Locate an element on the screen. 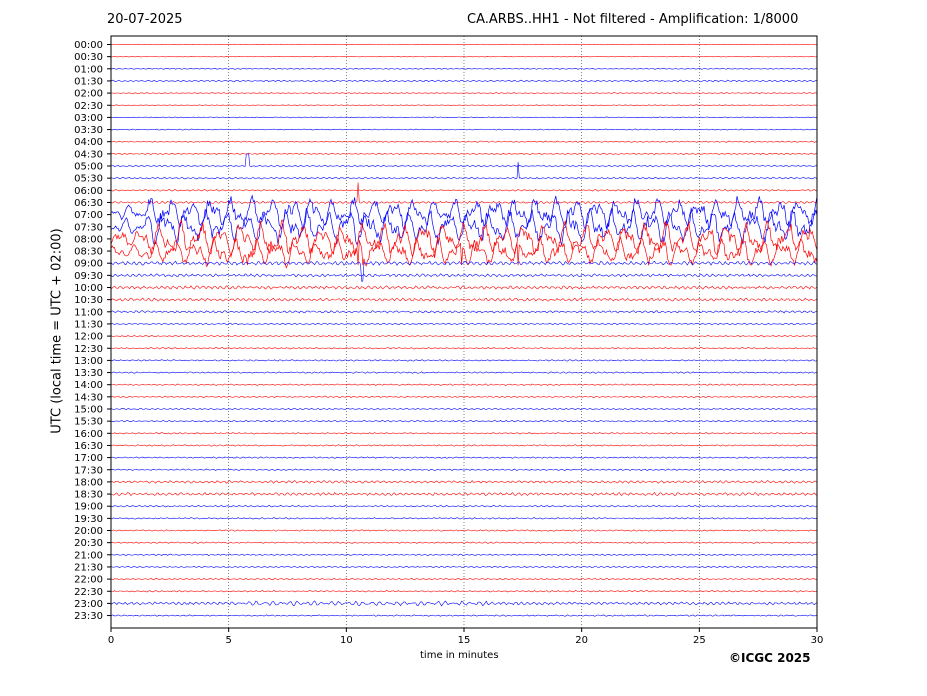  trace-1900 is located at coordinates (464, 506).